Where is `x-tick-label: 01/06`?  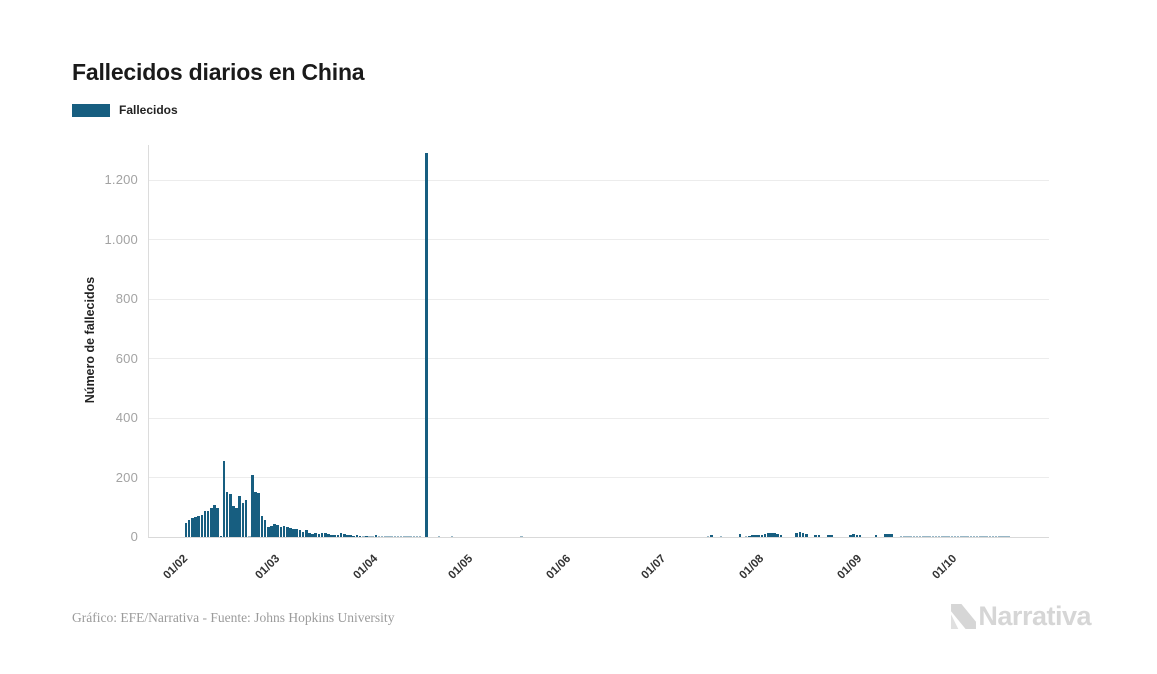 x-tick-label: 01/06 is located at coordinates (559, 567).